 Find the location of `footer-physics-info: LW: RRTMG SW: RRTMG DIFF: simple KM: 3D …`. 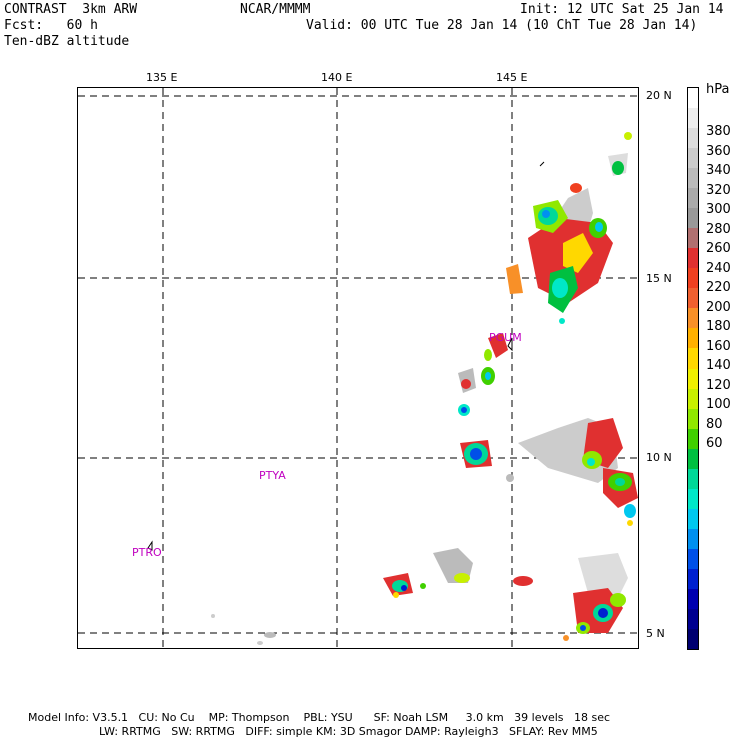

footer-physics-info: LW: RRTMG SW: RRTMG DIFF: simple KM: 3D … is located at coordinates (348, 731).